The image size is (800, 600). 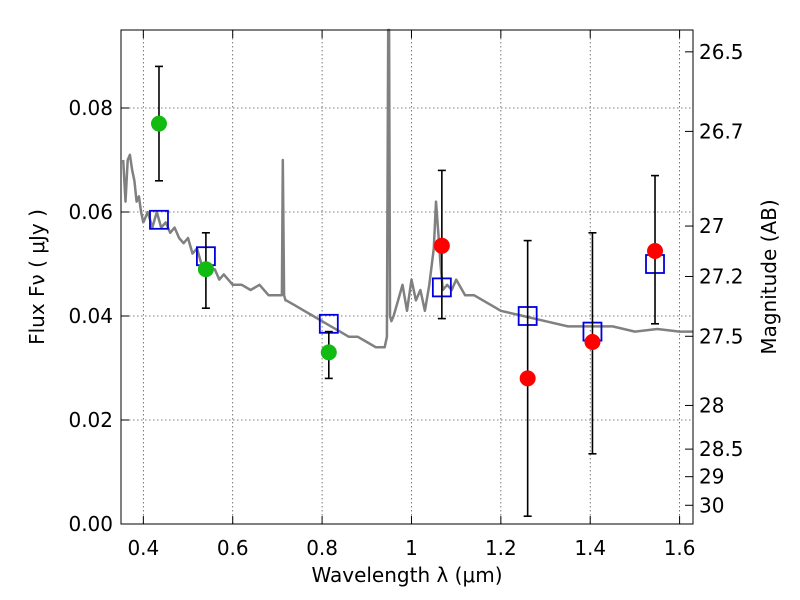 What do you see at coordinates (406, 575) in the screenshot?
I see `x-axis-label: Wavelength λ (μm)` at bounding box center [406, 575].